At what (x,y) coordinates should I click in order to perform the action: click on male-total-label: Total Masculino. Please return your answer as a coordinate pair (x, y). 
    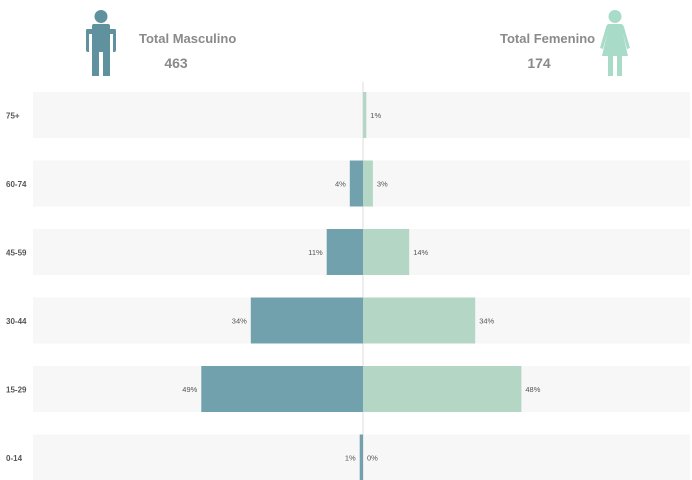
    Looking at the image, I should click on (188, 38).